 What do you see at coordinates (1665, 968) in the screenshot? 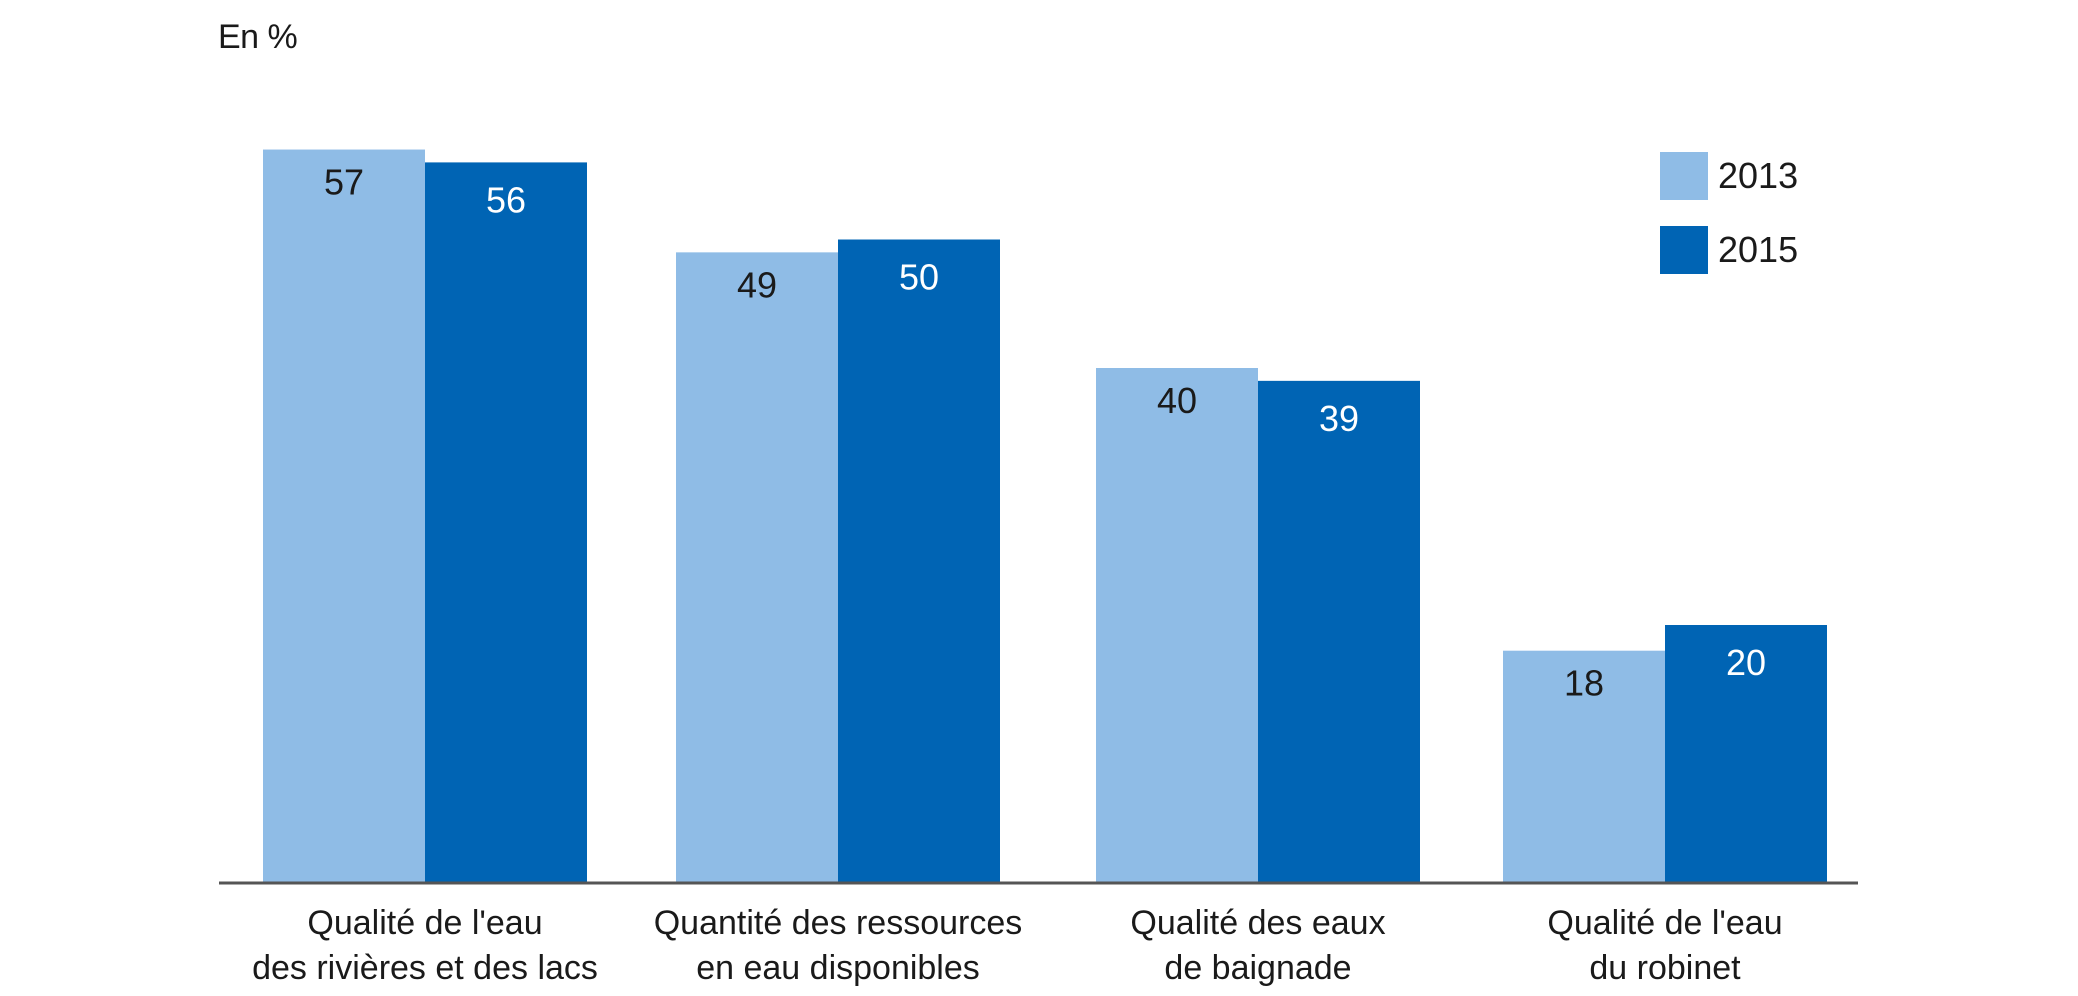
I see `category-label-4-line-2: du robinet` at bounding box center [1665, 968].